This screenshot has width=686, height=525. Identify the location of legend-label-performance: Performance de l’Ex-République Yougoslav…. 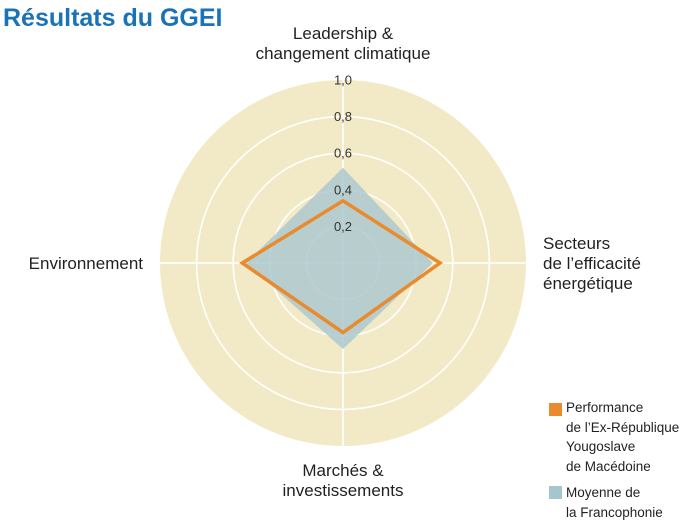
(623, 437).